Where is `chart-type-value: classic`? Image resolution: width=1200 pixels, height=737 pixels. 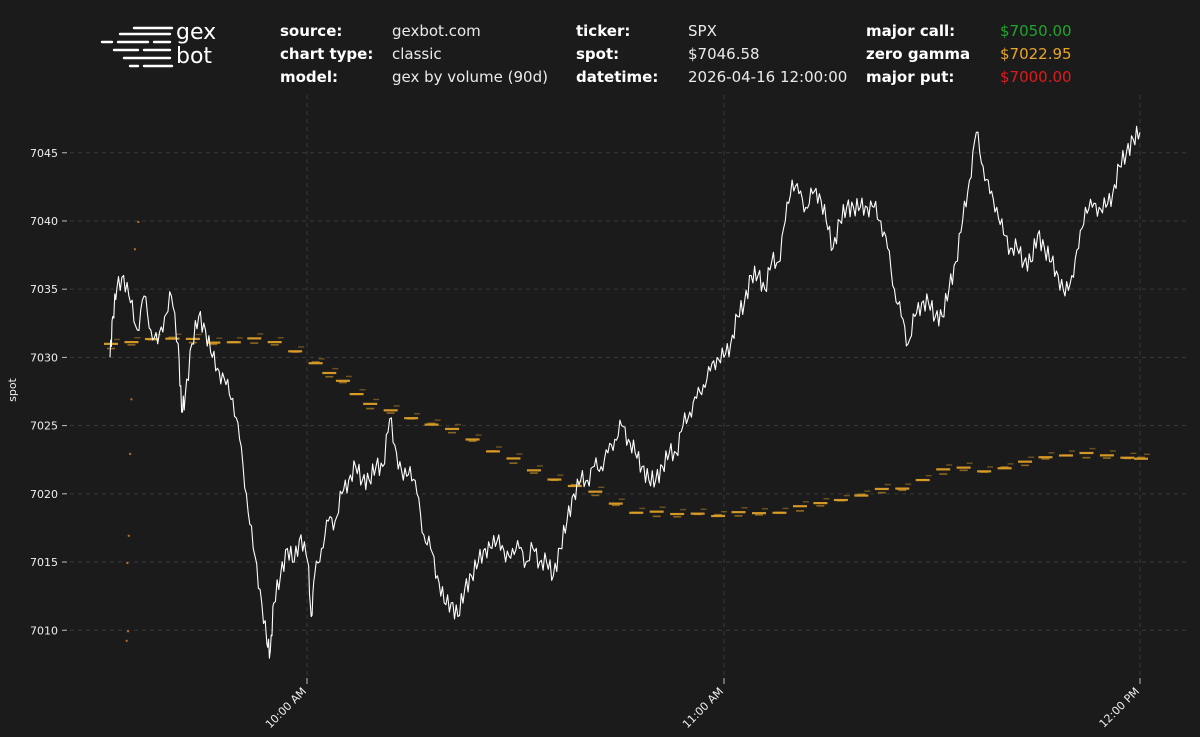 chart-type-value: classic is located at coordinates (417, 54).